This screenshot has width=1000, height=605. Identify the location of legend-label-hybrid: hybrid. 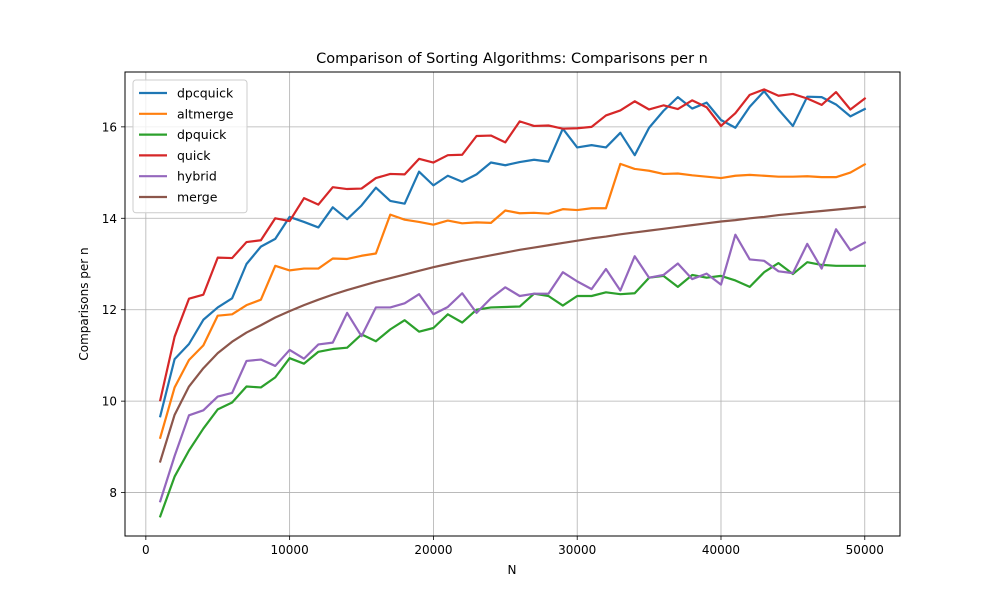
(197, 176).